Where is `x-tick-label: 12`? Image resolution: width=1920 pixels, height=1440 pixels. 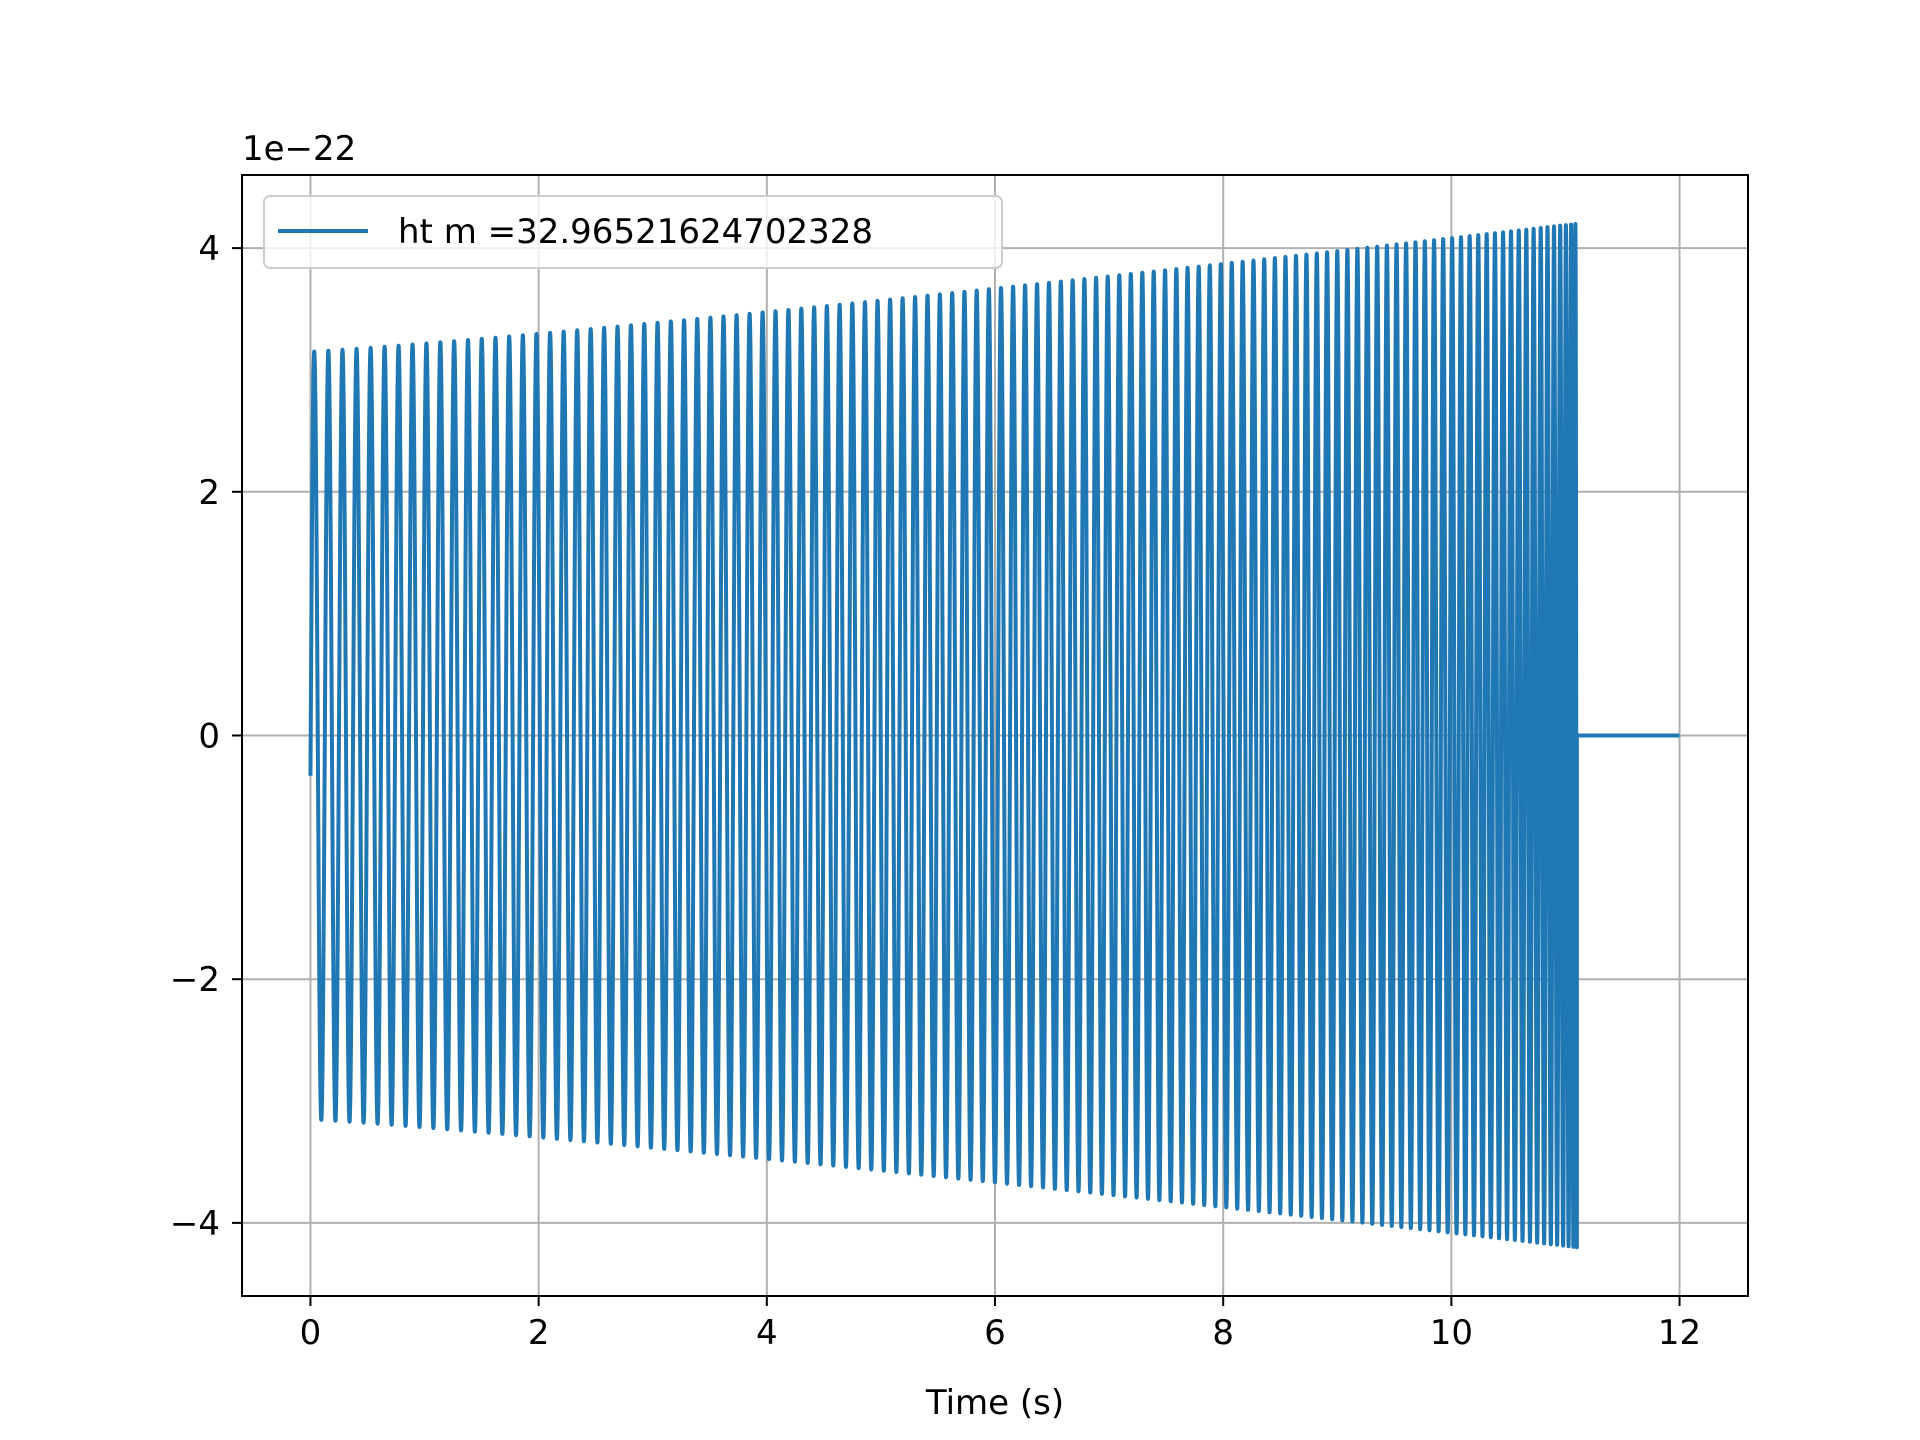
x-tick-label: 12 is located at coordinates (1679, 1333).